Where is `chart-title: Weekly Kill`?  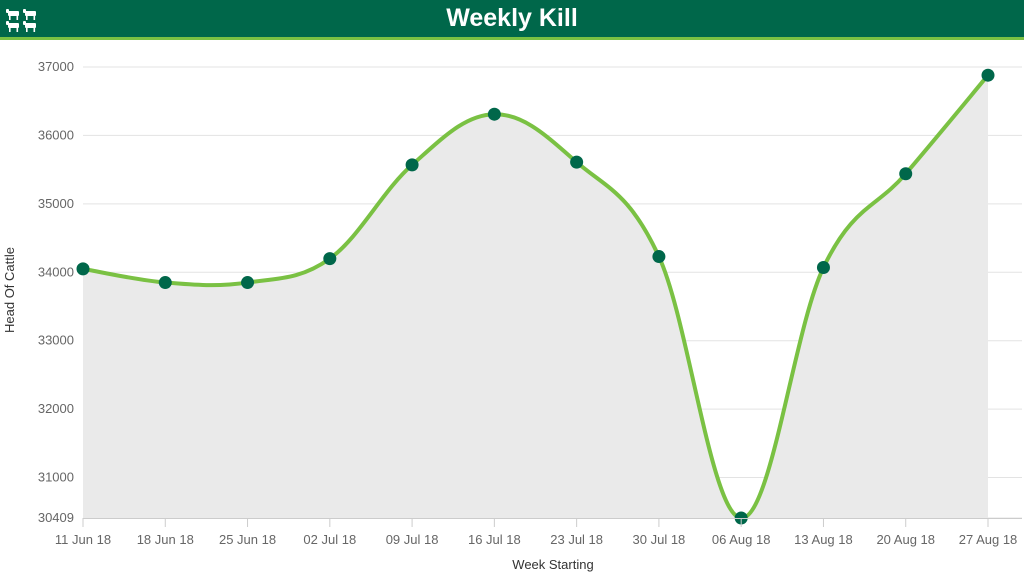
chart-title: Weekly Kill is located at coordinates (512, 18).